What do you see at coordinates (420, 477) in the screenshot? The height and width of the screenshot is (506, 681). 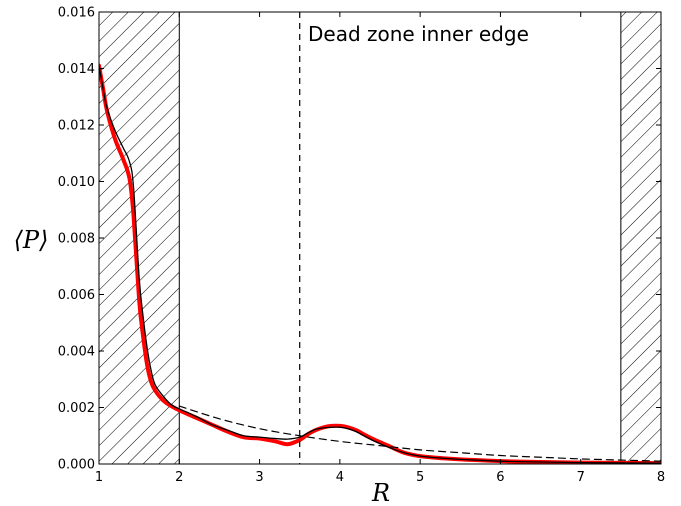 I see `x-tick-label: 5` at bounding box center [420, 477].